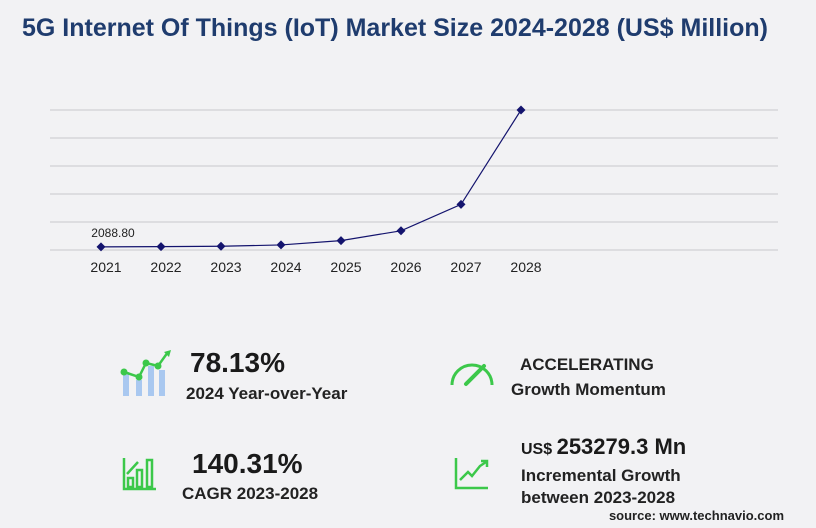 The width and height of the screenshot is (816, 528). What do you see at coordinates (165, 267) in the screenshot?
I see `x-tick-label: 2022` at bounding box center [165, 267].